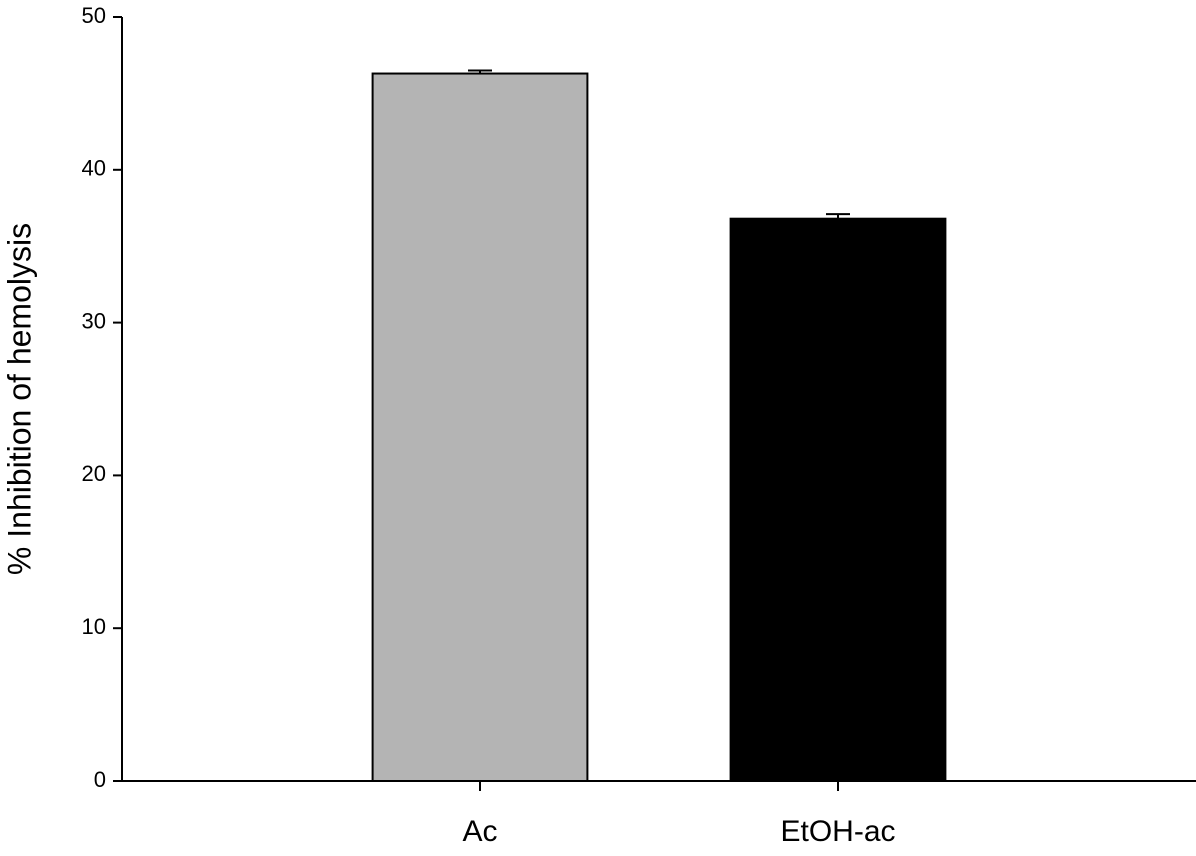 The image size is (1196, 856). I want to click on y-tick-label: 20, so click(94, 473).